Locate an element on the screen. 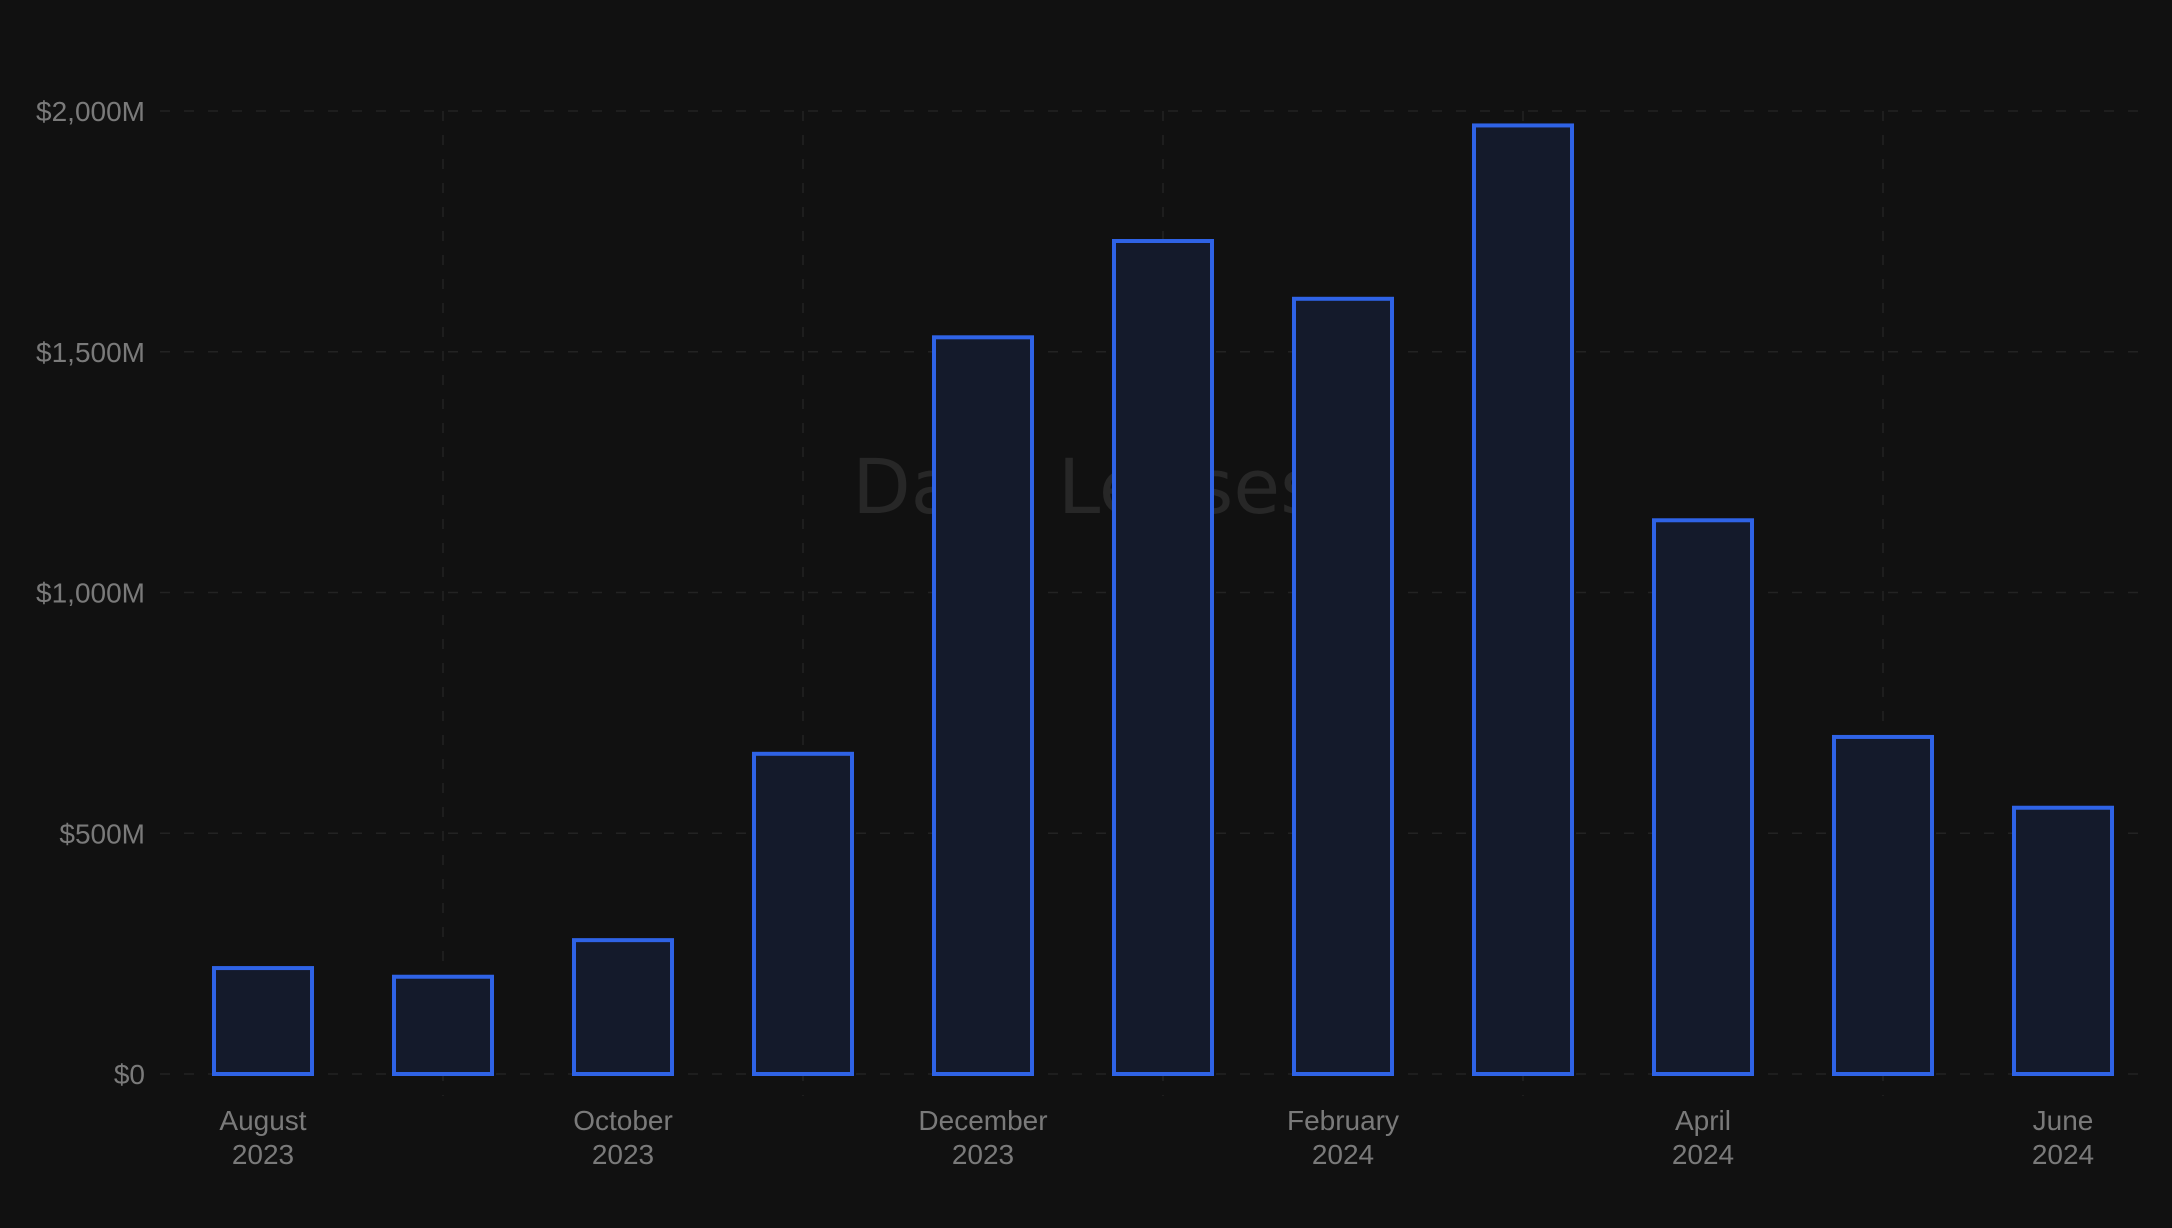  x-tick-label-month: February is located at coordinates (1343, 1120).